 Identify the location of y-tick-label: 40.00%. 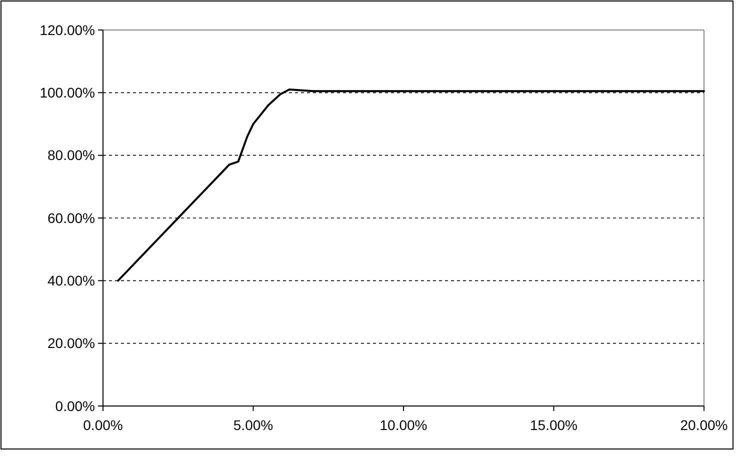
(71, 280).